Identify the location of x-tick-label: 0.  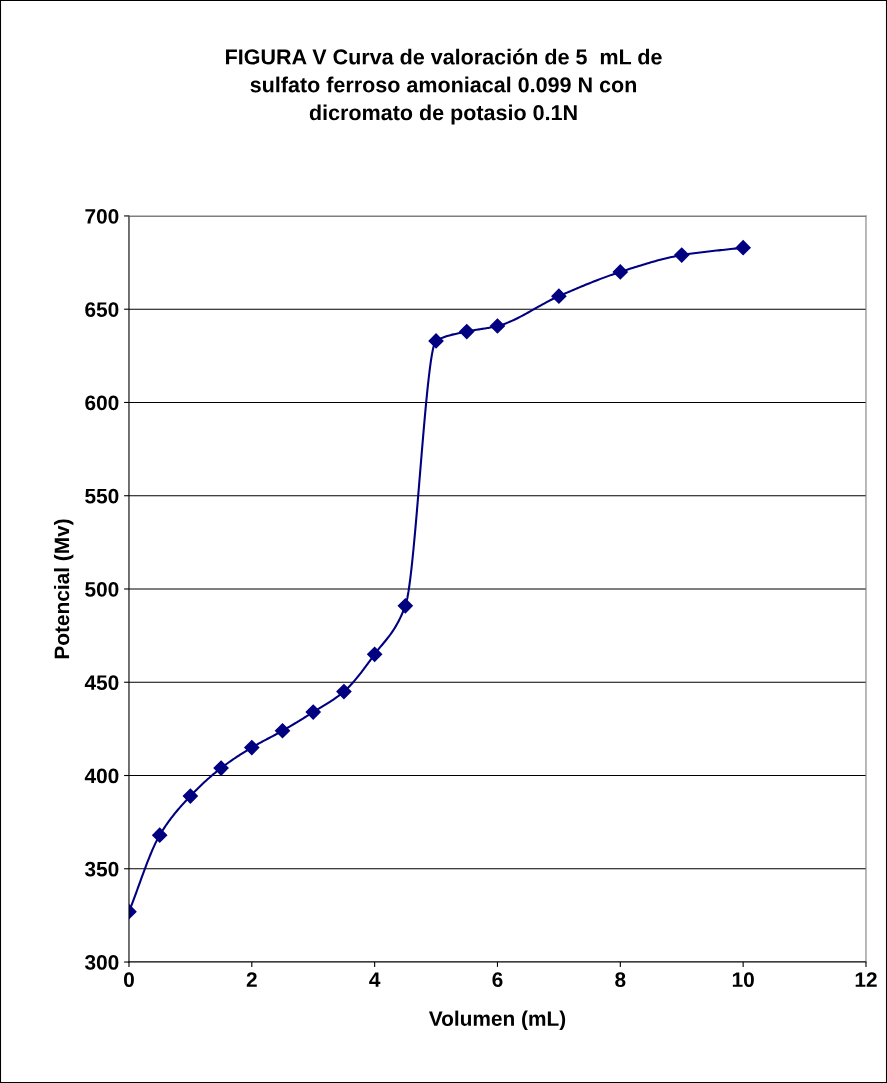
(129, 980).